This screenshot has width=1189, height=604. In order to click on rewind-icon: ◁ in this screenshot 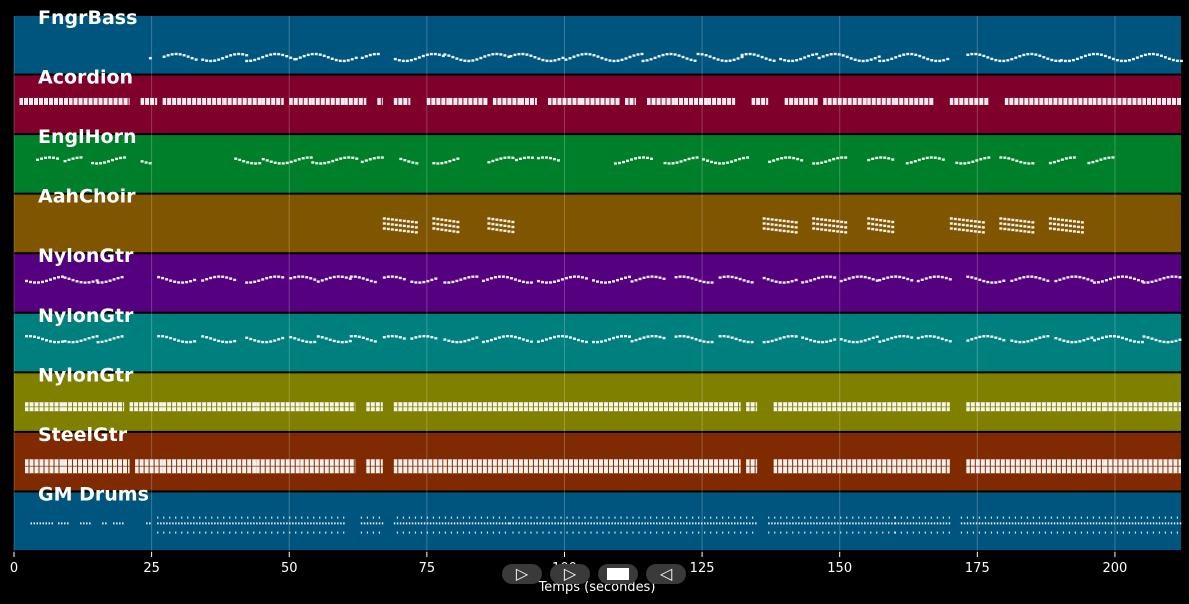, I will do `click(666, 573)`.